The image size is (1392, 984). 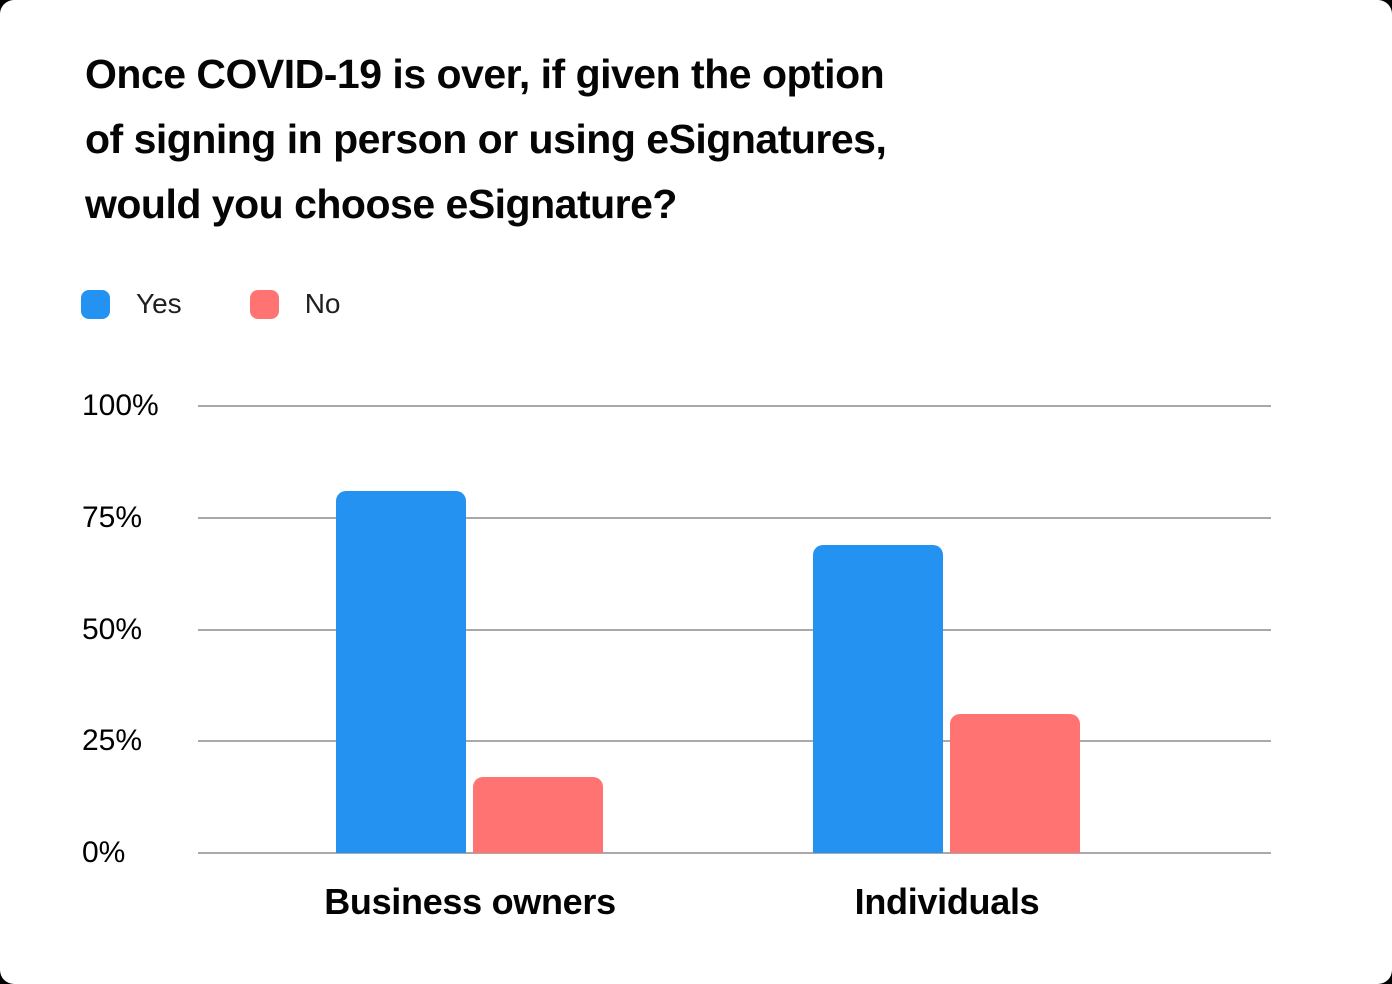 What do you see at coordinates (95, 304) in the screenshot?
I see `legend-swatch-yes` at bounding box center [95, 304].